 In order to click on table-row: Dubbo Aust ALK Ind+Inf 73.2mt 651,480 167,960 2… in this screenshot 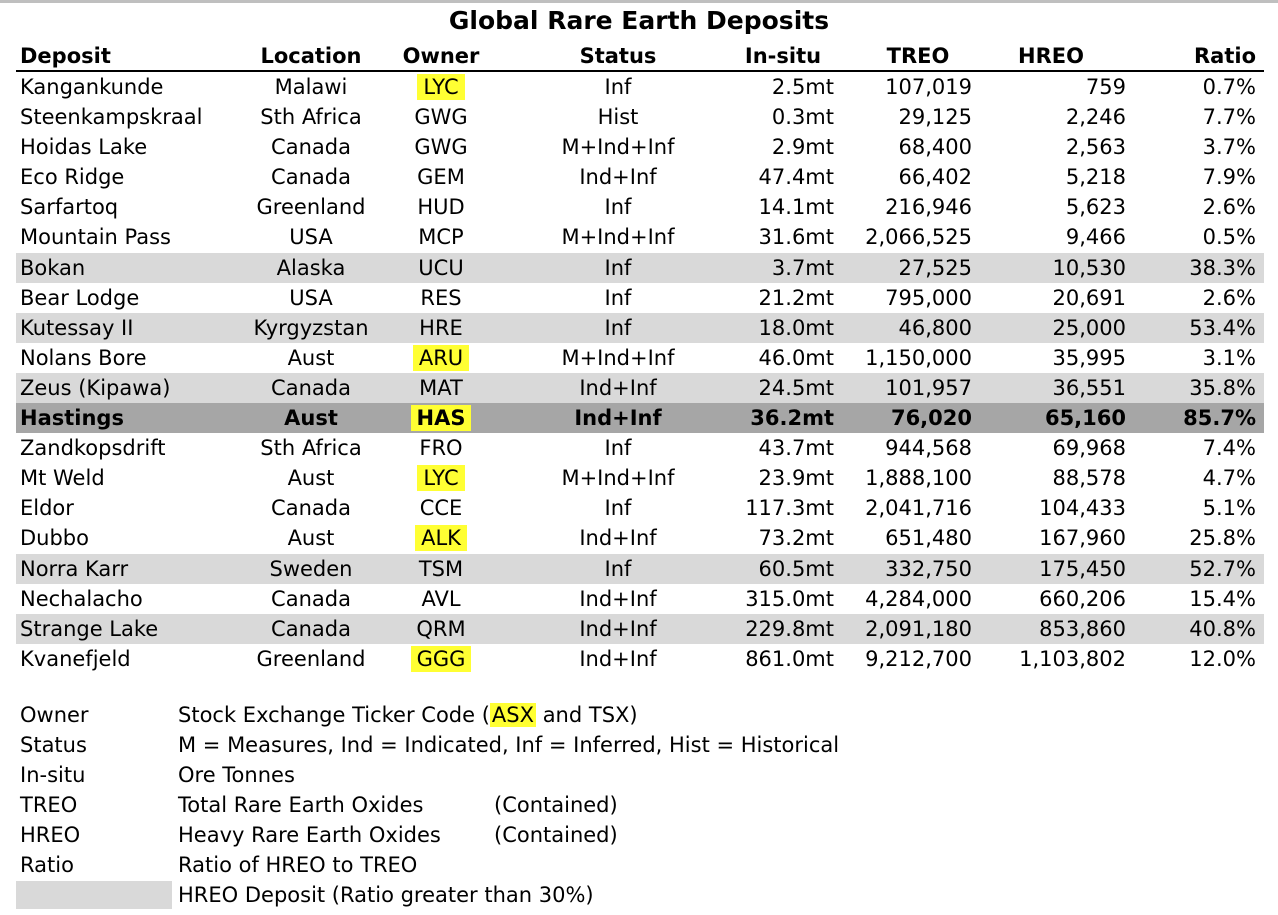, I will do `click(640, 538)`.